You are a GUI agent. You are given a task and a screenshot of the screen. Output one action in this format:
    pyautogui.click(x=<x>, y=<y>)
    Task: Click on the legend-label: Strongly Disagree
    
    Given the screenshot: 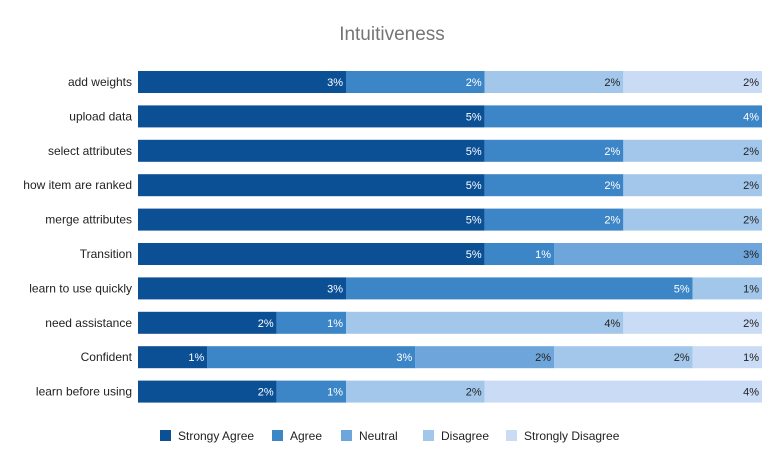 What is the action you would take?
    pyautogui.click(x=572, y=436)
    